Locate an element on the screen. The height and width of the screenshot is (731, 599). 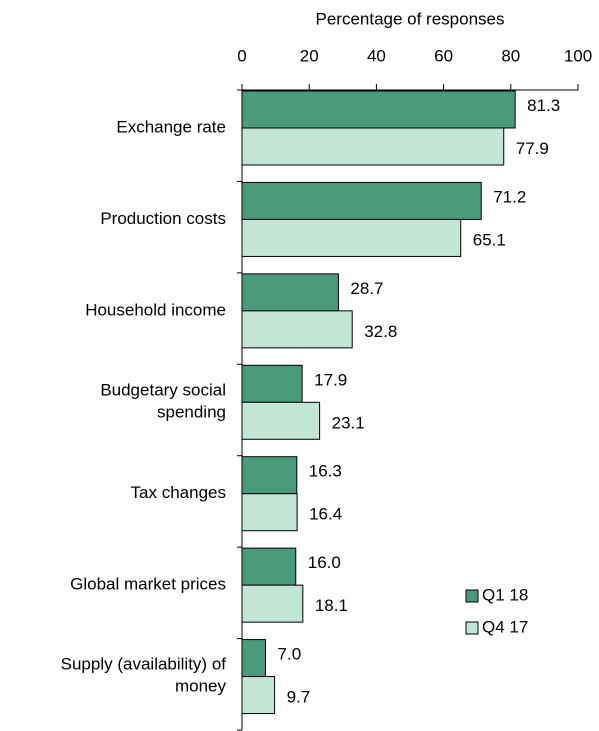
x-tick-label: 20 is located at coordinates (309, 55).